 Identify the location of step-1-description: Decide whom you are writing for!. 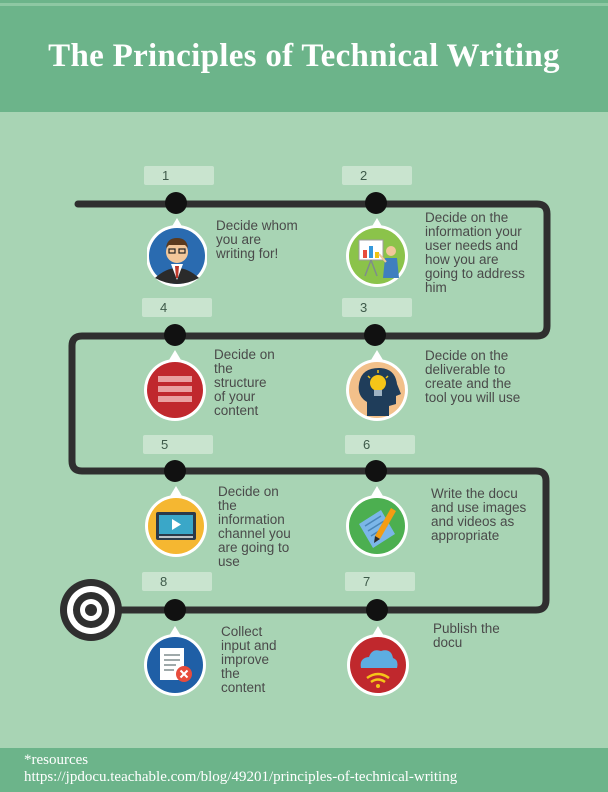
(257, 239).